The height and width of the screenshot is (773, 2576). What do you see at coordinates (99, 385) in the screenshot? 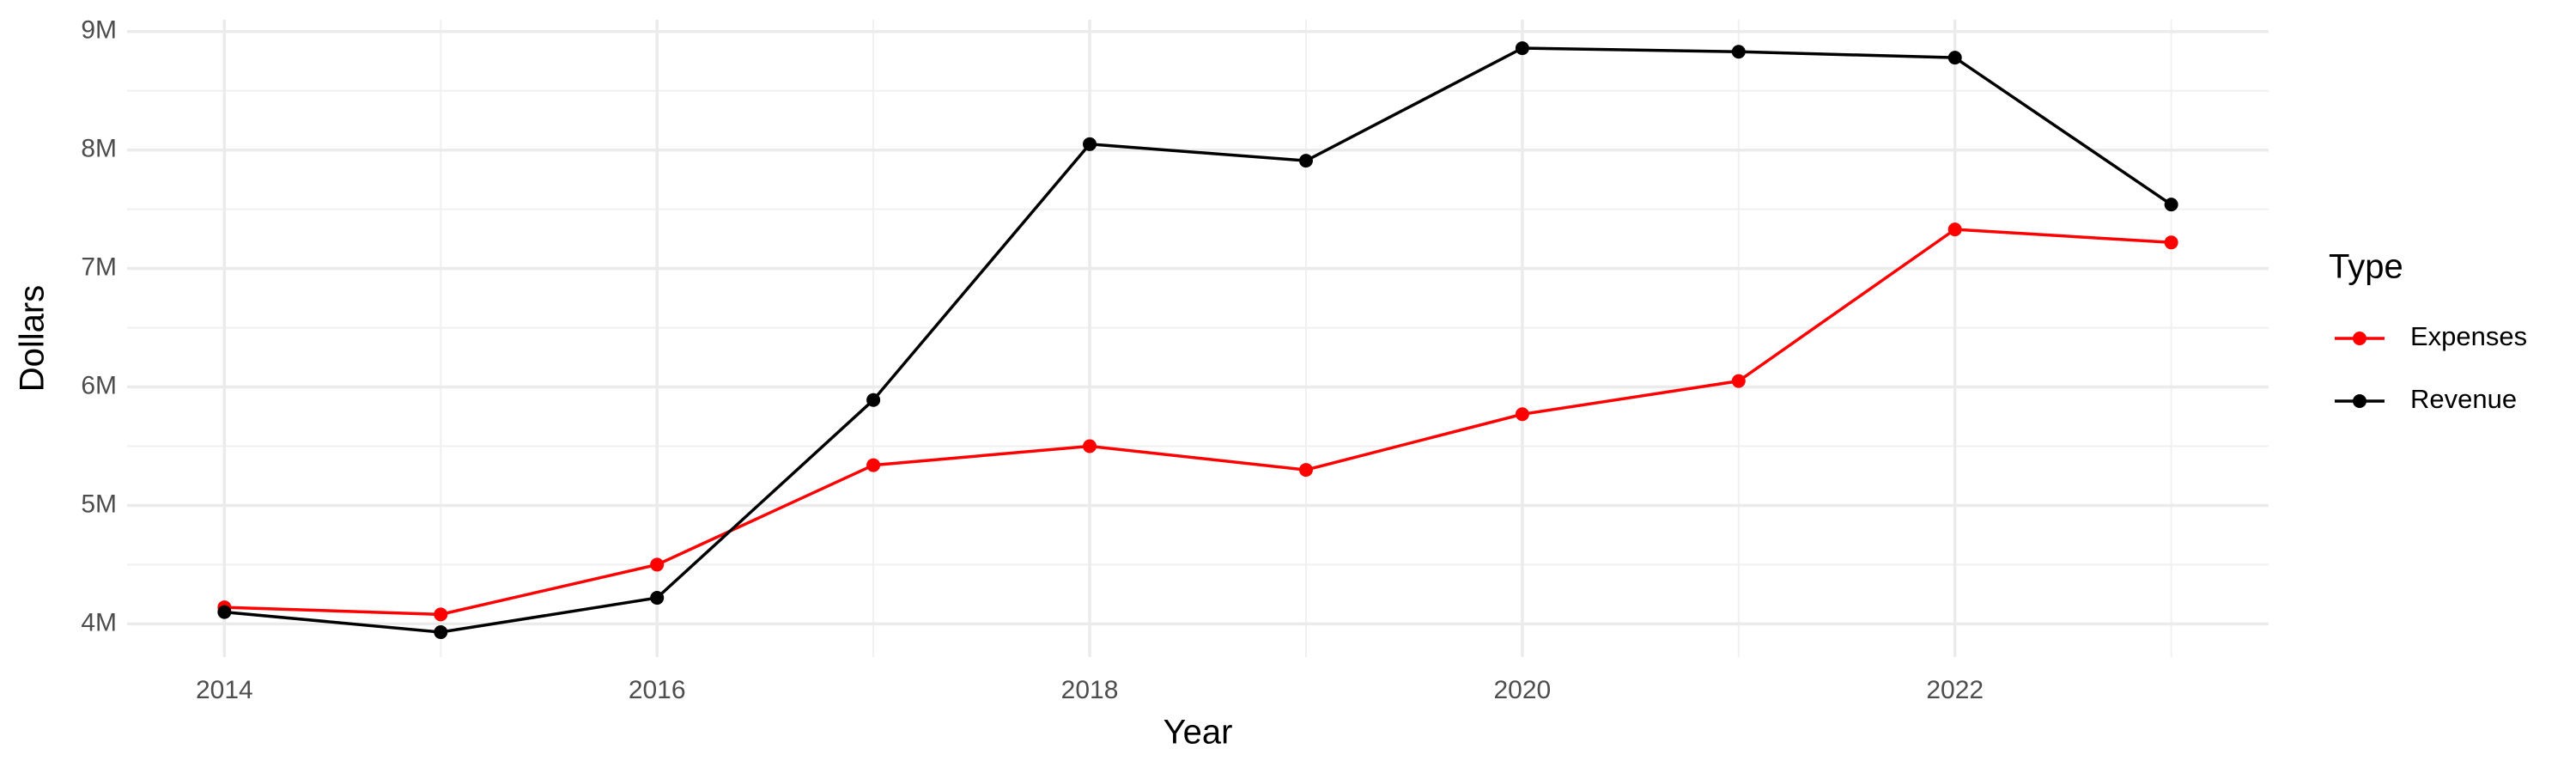
I see `y-tick-label: 6M` at bounding box center [99, 385].